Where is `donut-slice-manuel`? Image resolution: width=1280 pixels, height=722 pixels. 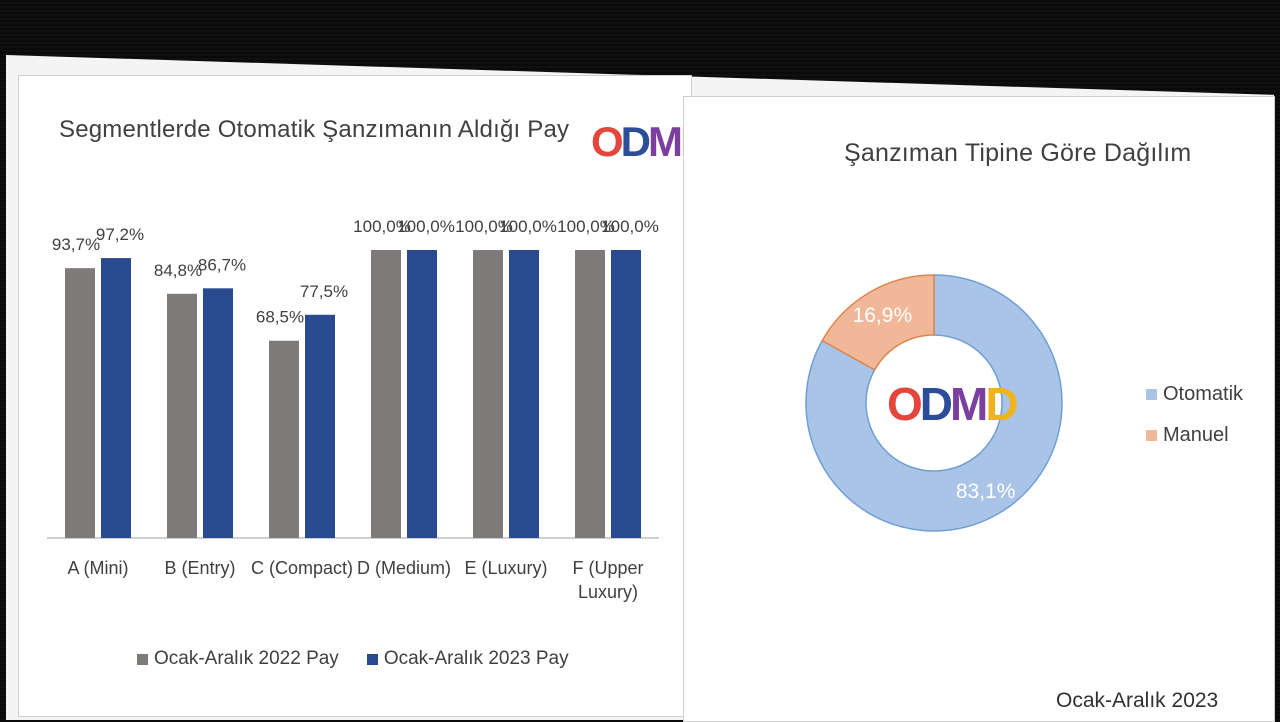 donut-slice-manuel is located at coordinates (878, 322).